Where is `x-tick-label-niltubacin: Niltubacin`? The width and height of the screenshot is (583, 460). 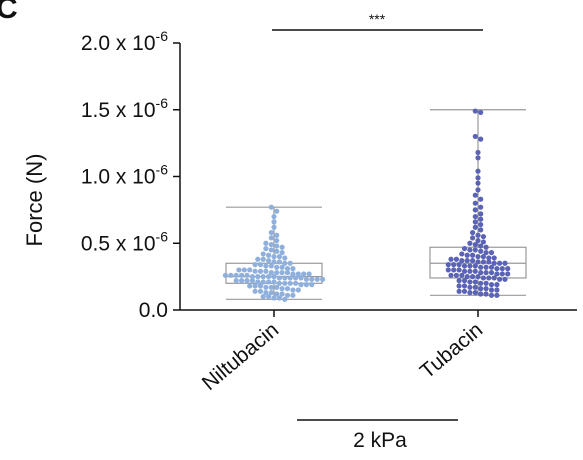
x-tick-label-niltubacin: Niltubacin is located at coordinates (240, 356).